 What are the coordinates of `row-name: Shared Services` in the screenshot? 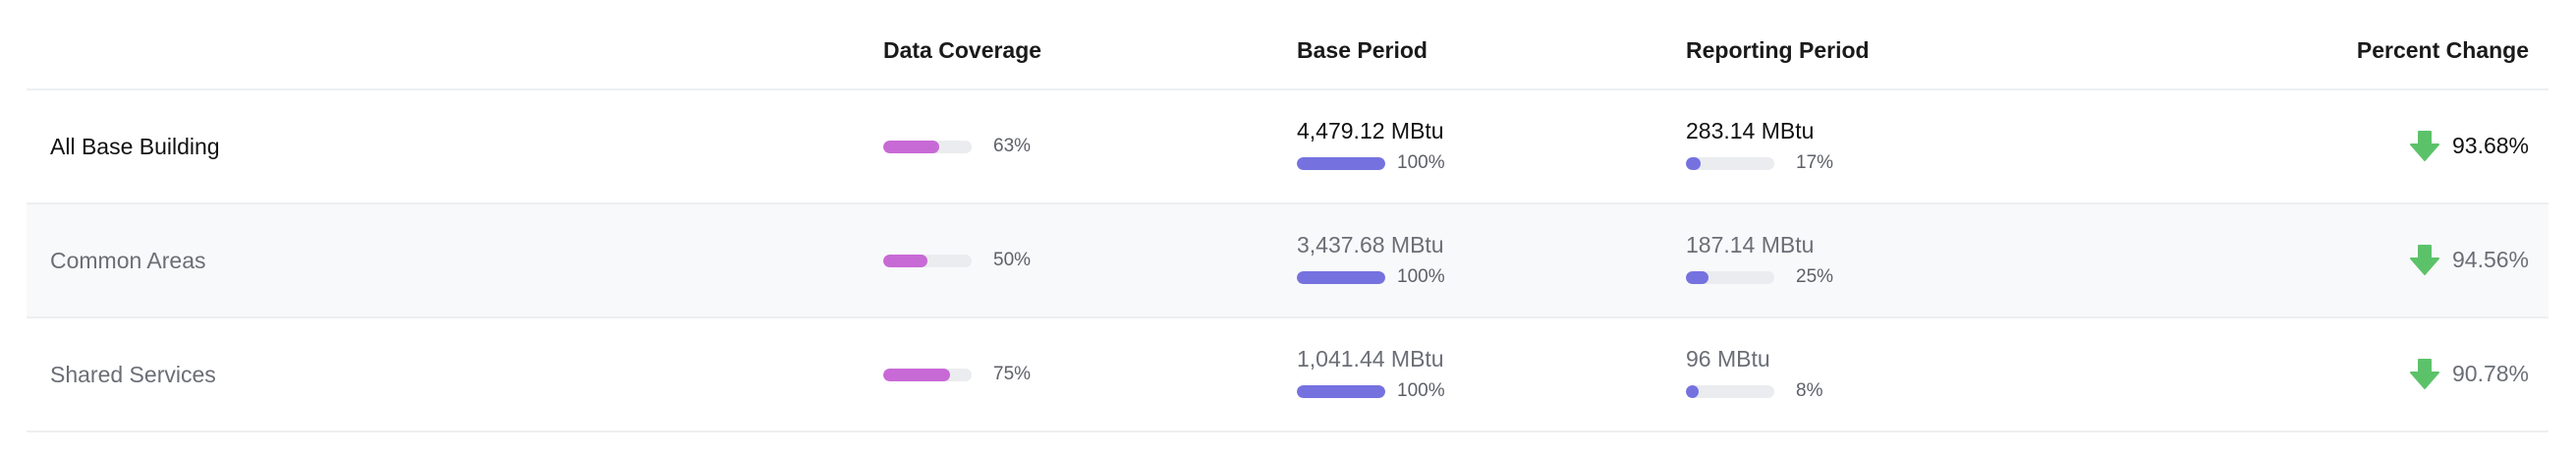 It's located at (133, 375).